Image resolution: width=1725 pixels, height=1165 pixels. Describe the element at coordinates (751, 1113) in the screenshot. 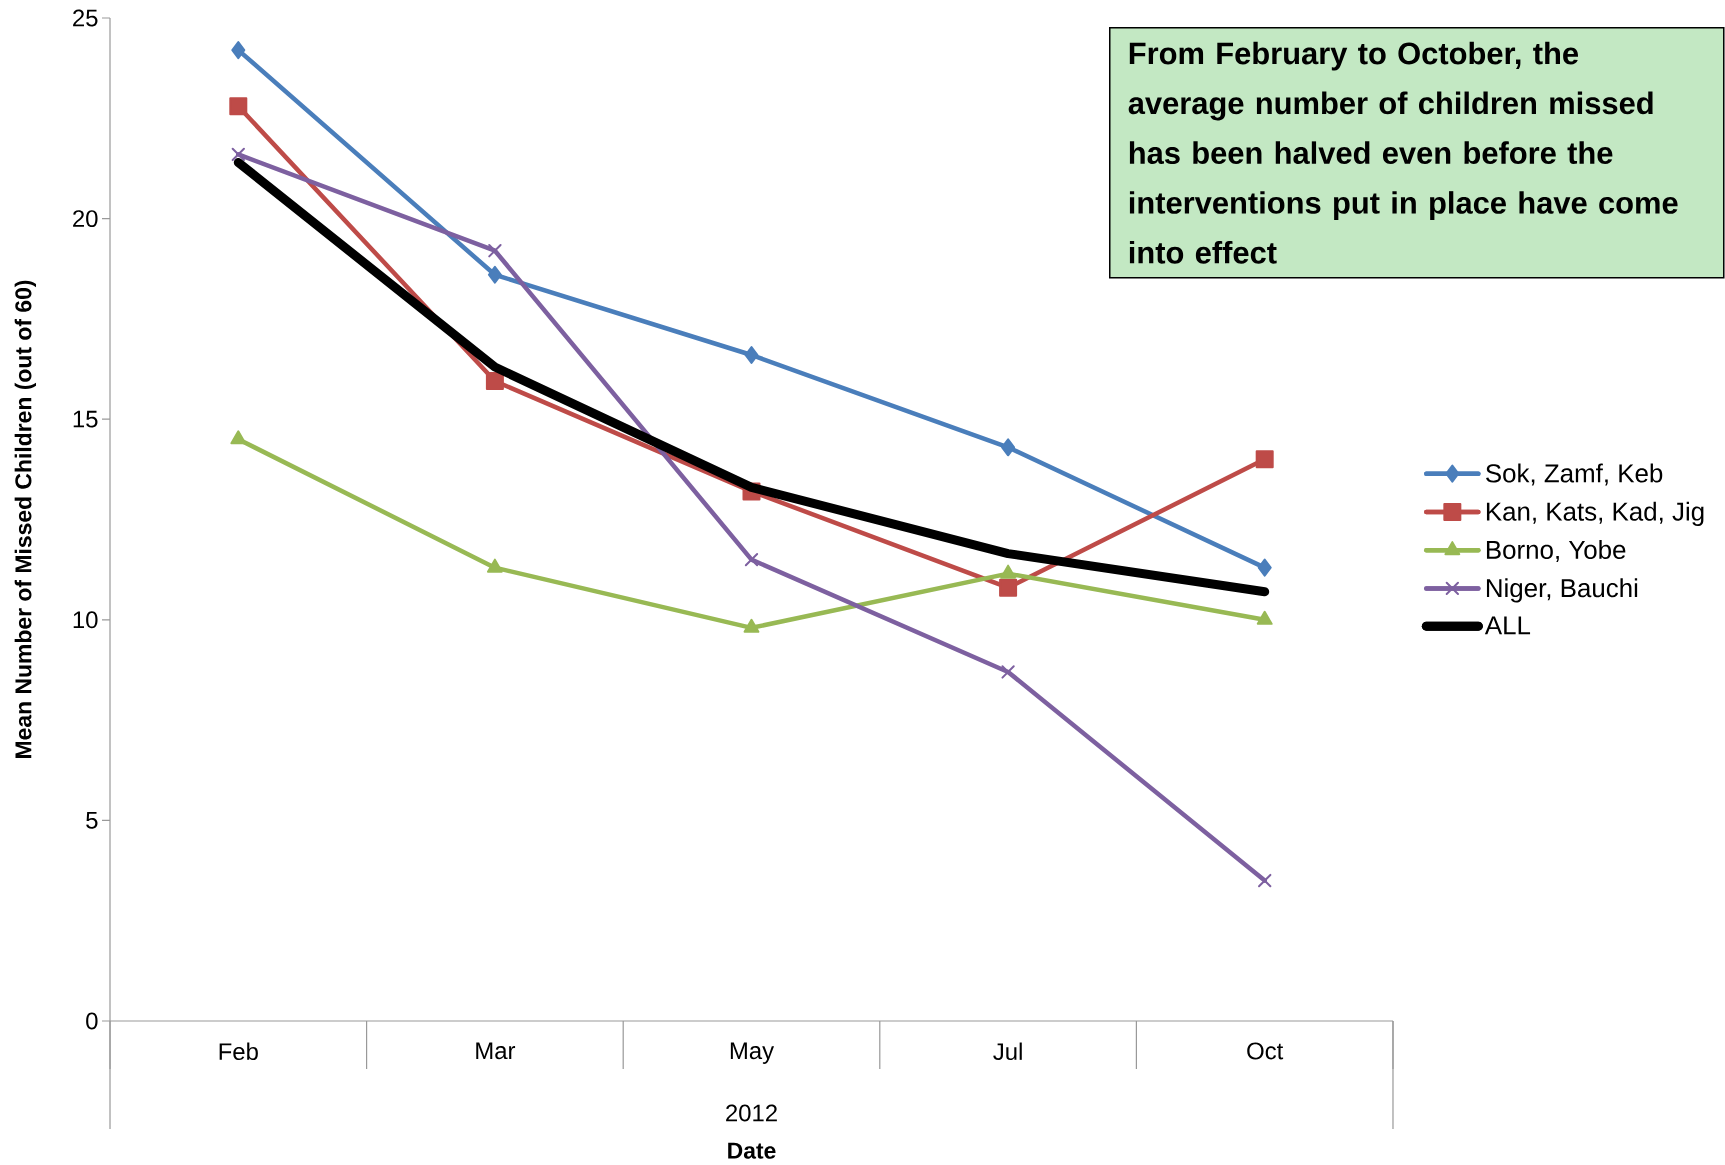

I see `text: 2012` at that location.